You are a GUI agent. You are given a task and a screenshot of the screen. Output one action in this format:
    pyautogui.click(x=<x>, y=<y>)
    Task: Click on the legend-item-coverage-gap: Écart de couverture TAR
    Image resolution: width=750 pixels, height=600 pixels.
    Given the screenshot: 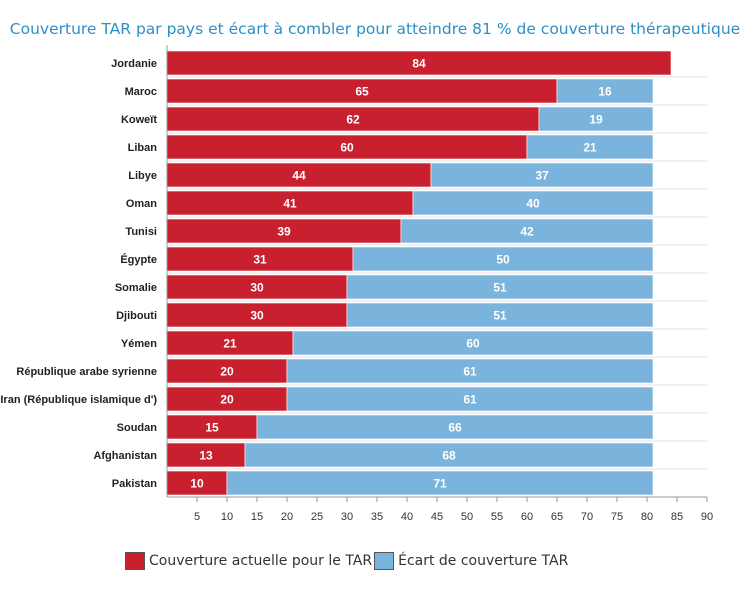 What is the action you would take?
    pyautogui.click(x=471, y=561)
    